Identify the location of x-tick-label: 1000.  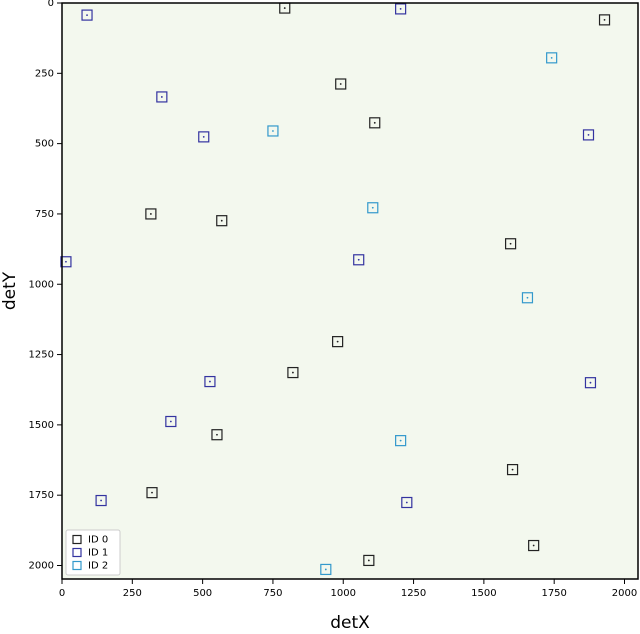
(343, 593).